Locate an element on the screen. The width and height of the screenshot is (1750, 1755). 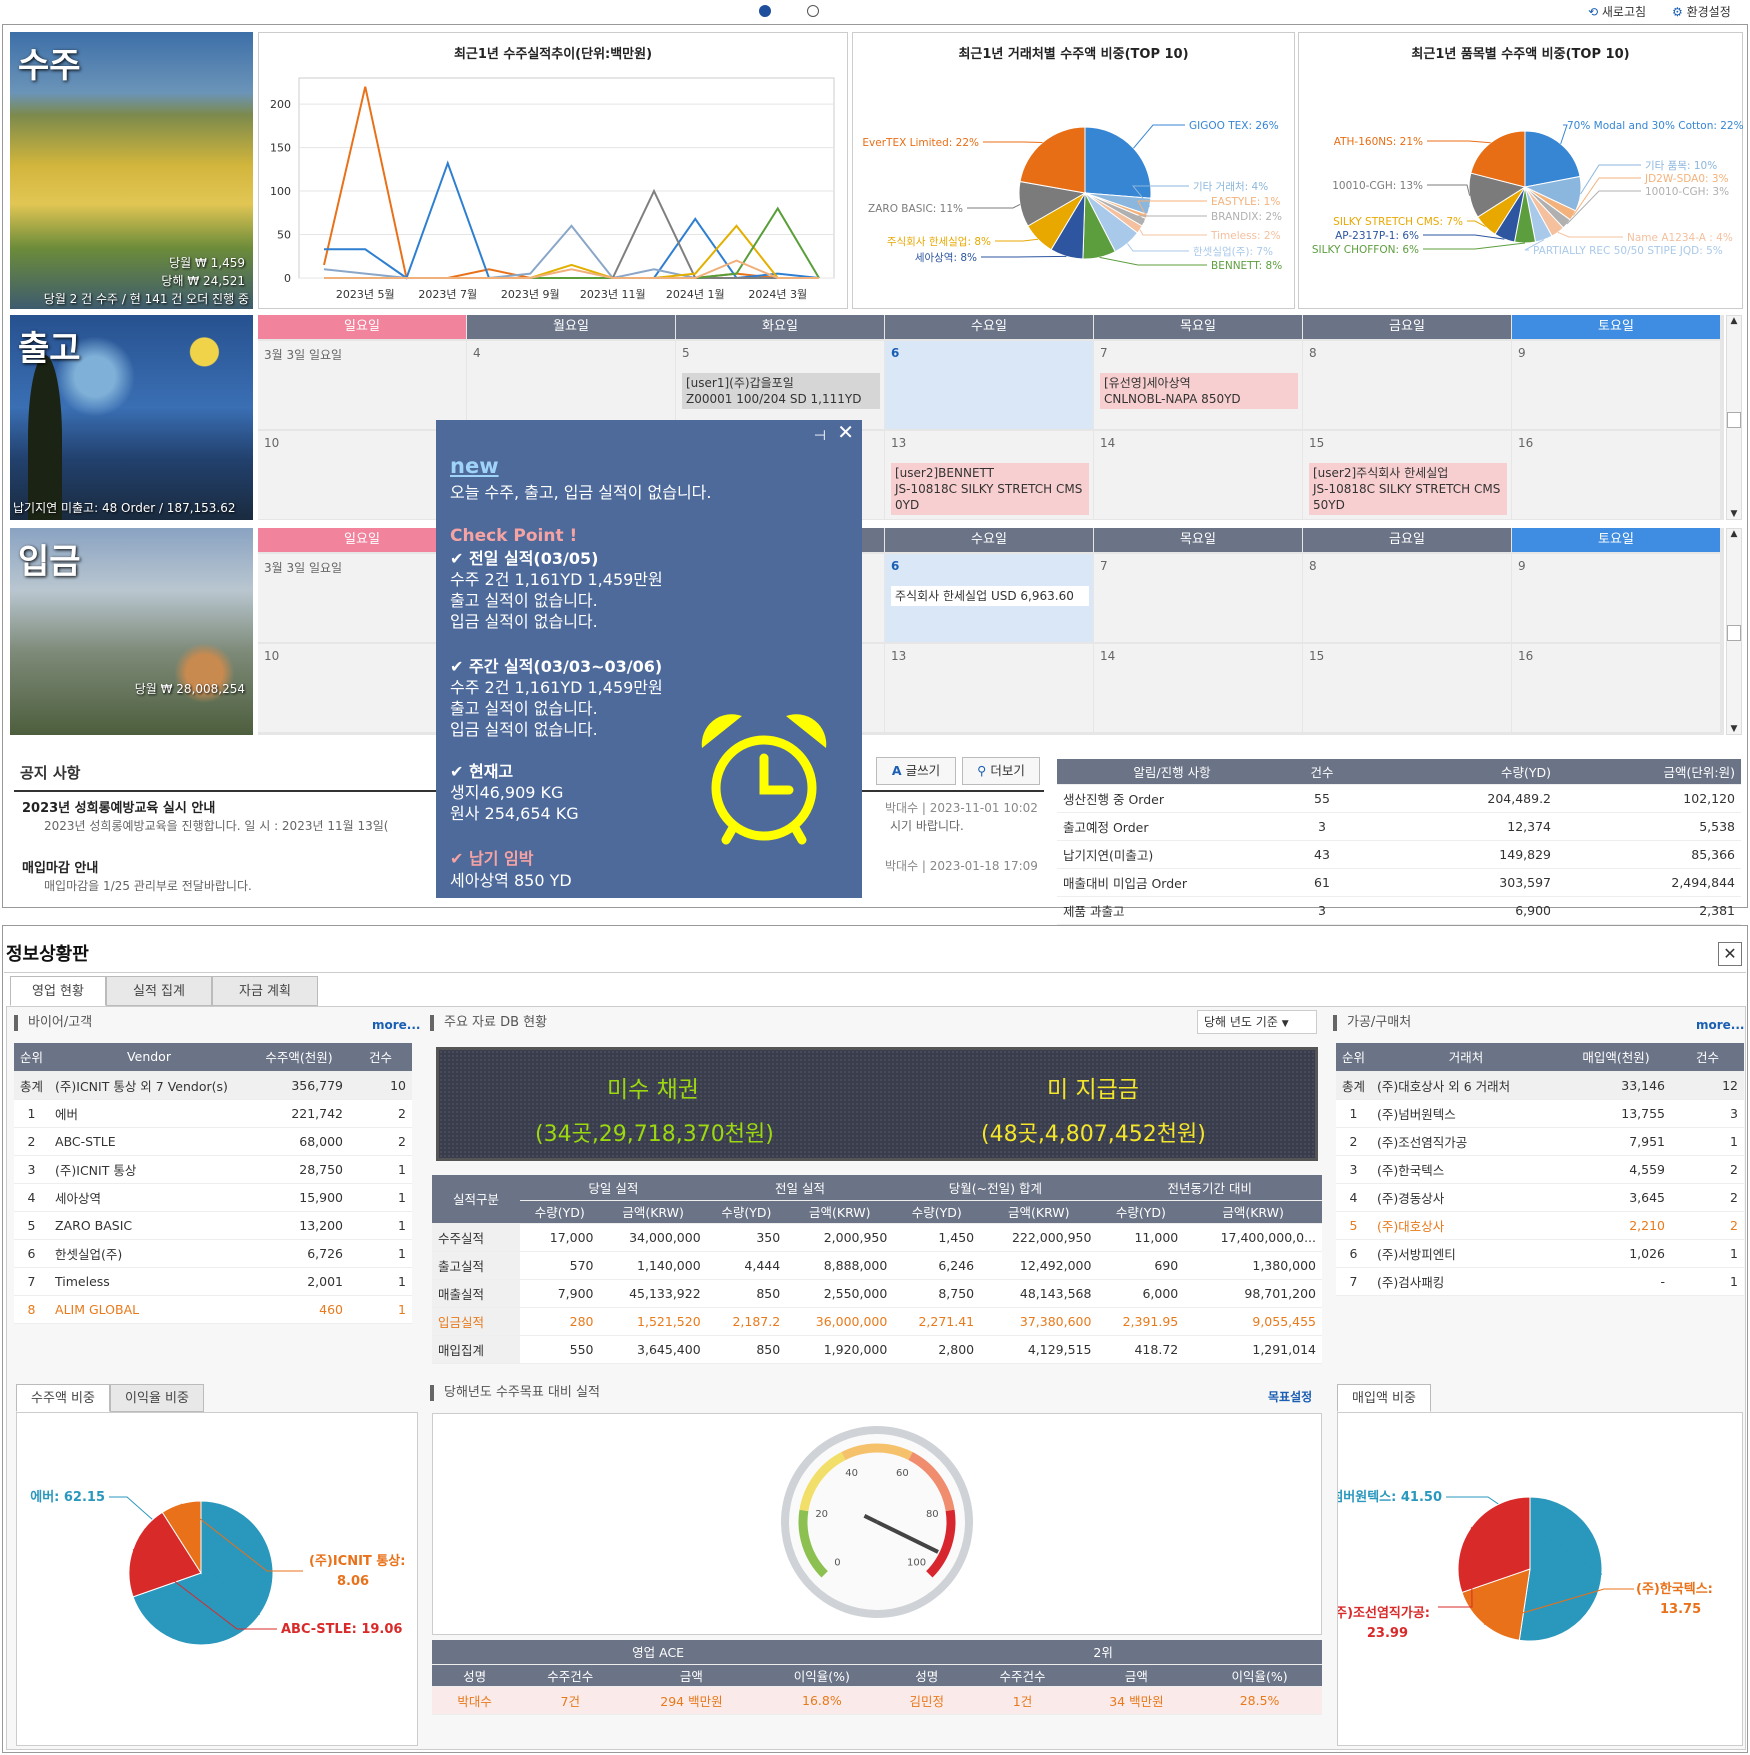
tab-order-share: 수주액 비중 is located at coordinates (63, 1398).